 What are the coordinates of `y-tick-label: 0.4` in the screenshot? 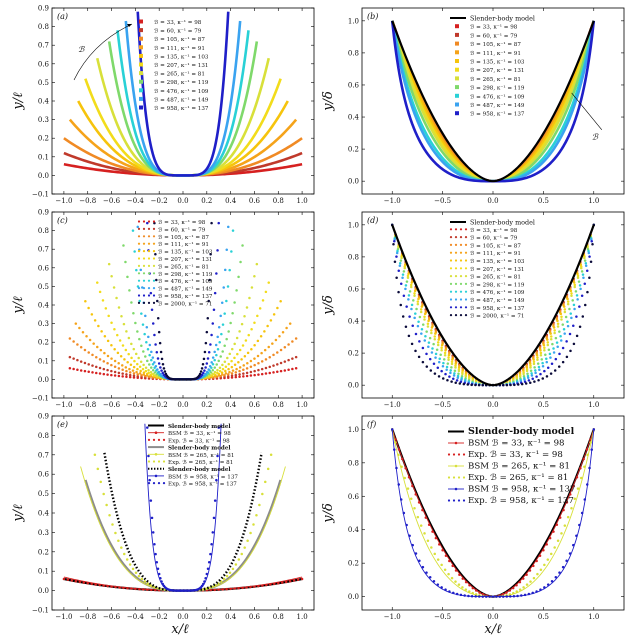 It's located at (44, 102).